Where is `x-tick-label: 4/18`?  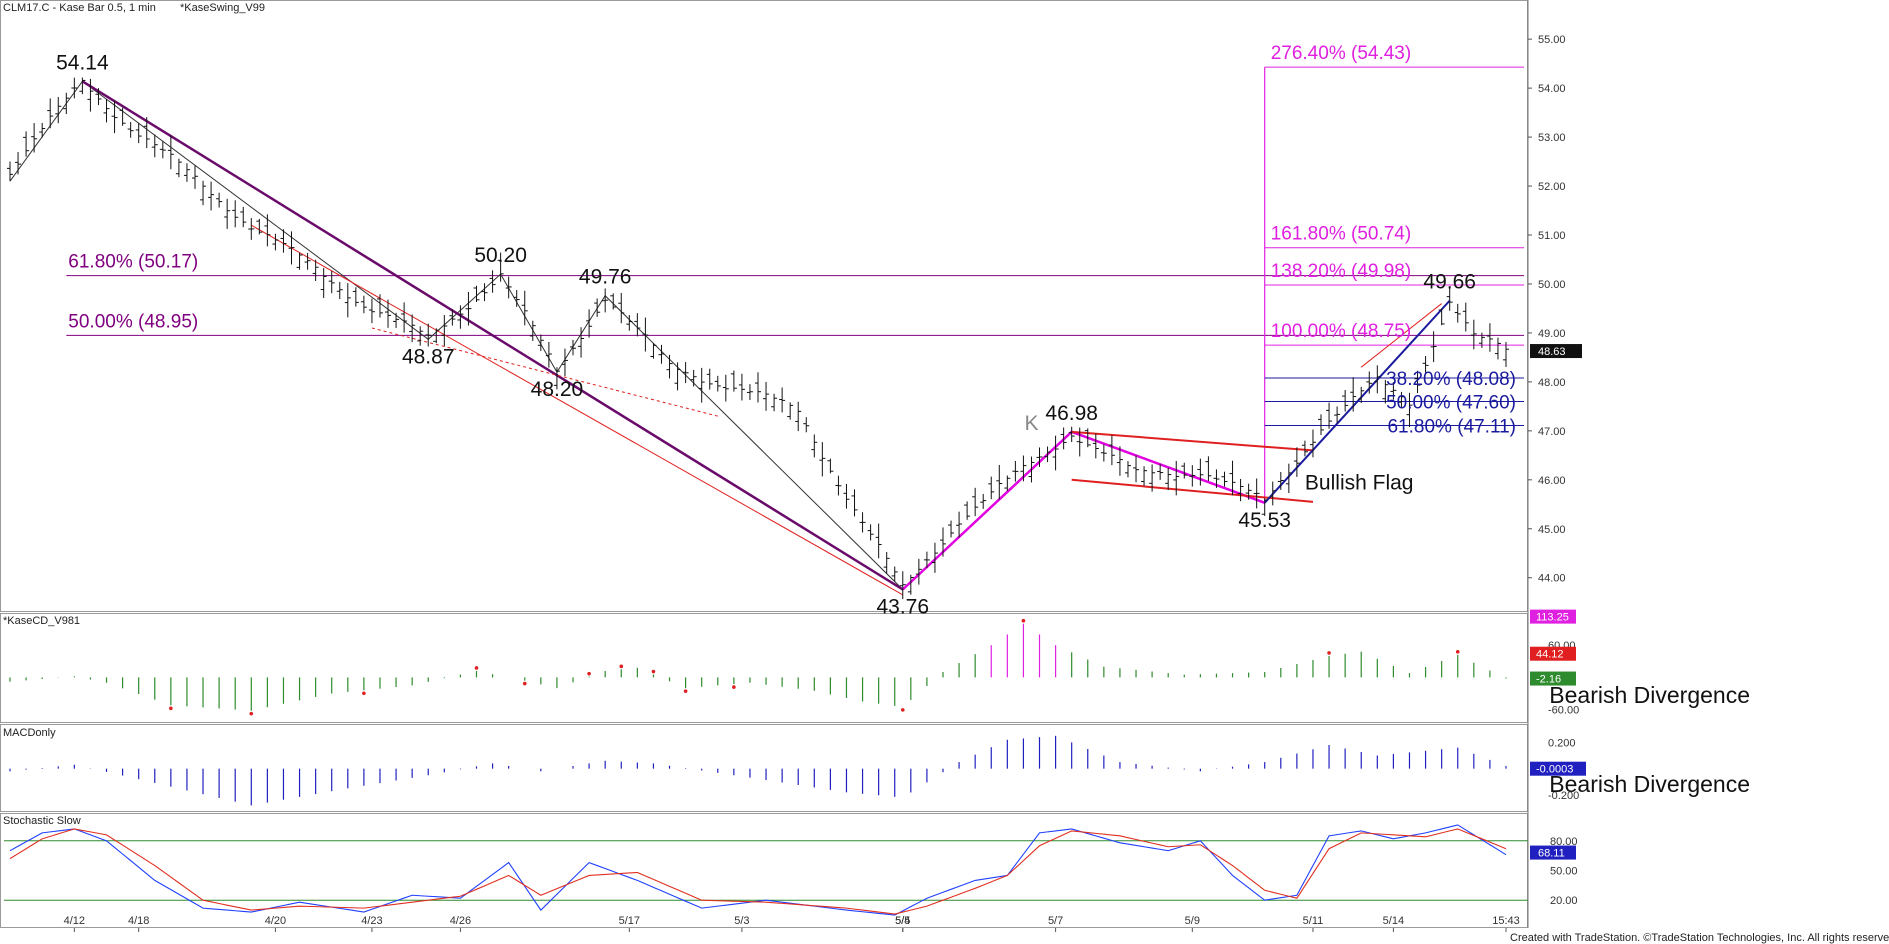
x-tick-label: 4/18 is located at coordinates (138, 921).